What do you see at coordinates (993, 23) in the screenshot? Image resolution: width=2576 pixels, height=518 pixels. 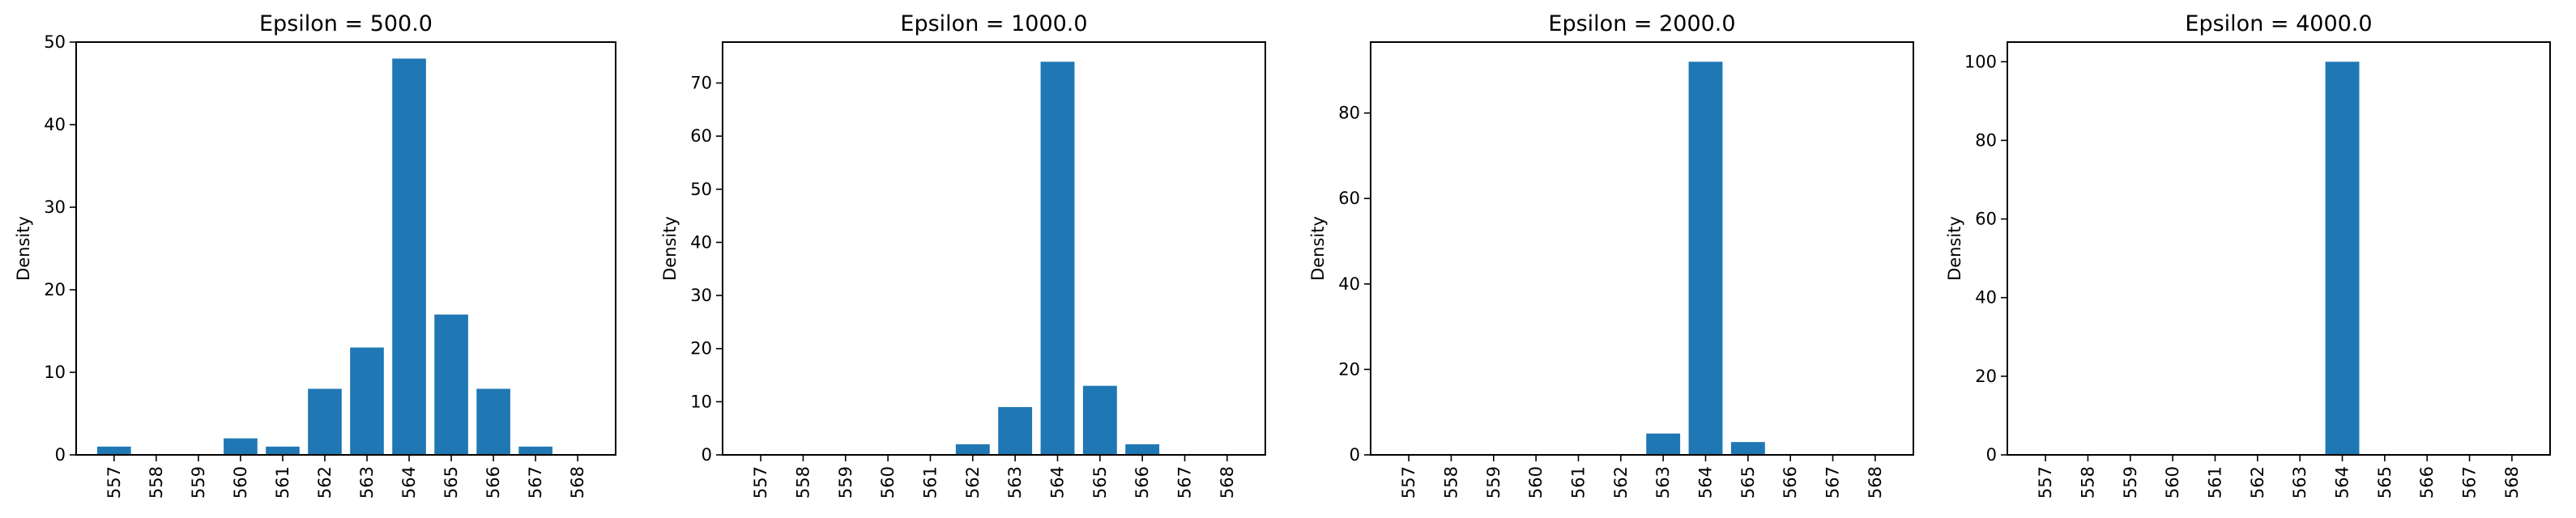 I see `chart-title: Epsilon = 1000.0` at bounding box center [993, 23].